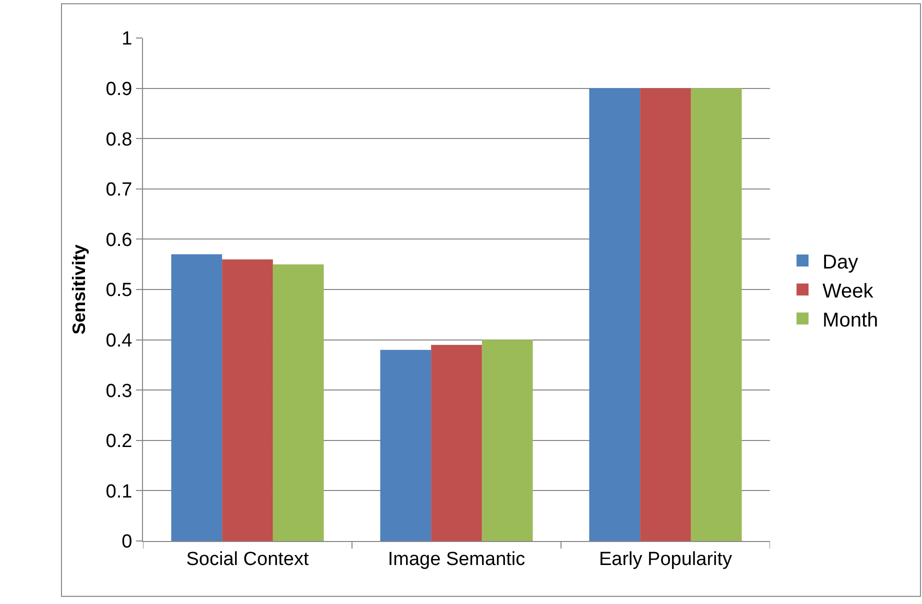 The image size is (922, 604). What do you see at coordinates (119, 491) in the screenshot?
I see `y-tick-label: 0.1` at bounding box center [119, 491].